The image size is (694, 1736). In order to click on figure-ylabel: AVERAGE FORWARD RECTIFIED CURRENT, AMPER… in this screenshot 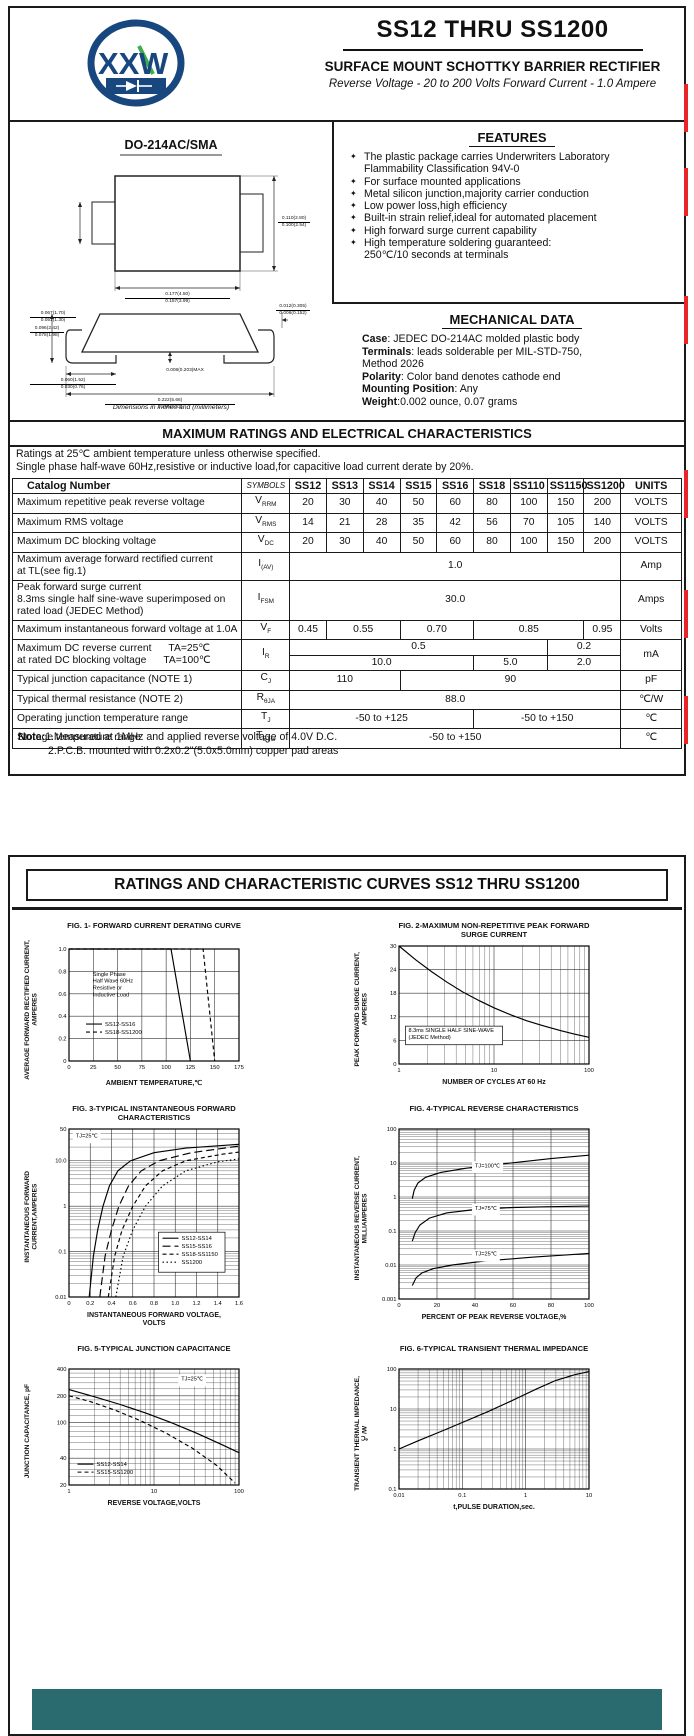, I will do `click(31, 1010)`.